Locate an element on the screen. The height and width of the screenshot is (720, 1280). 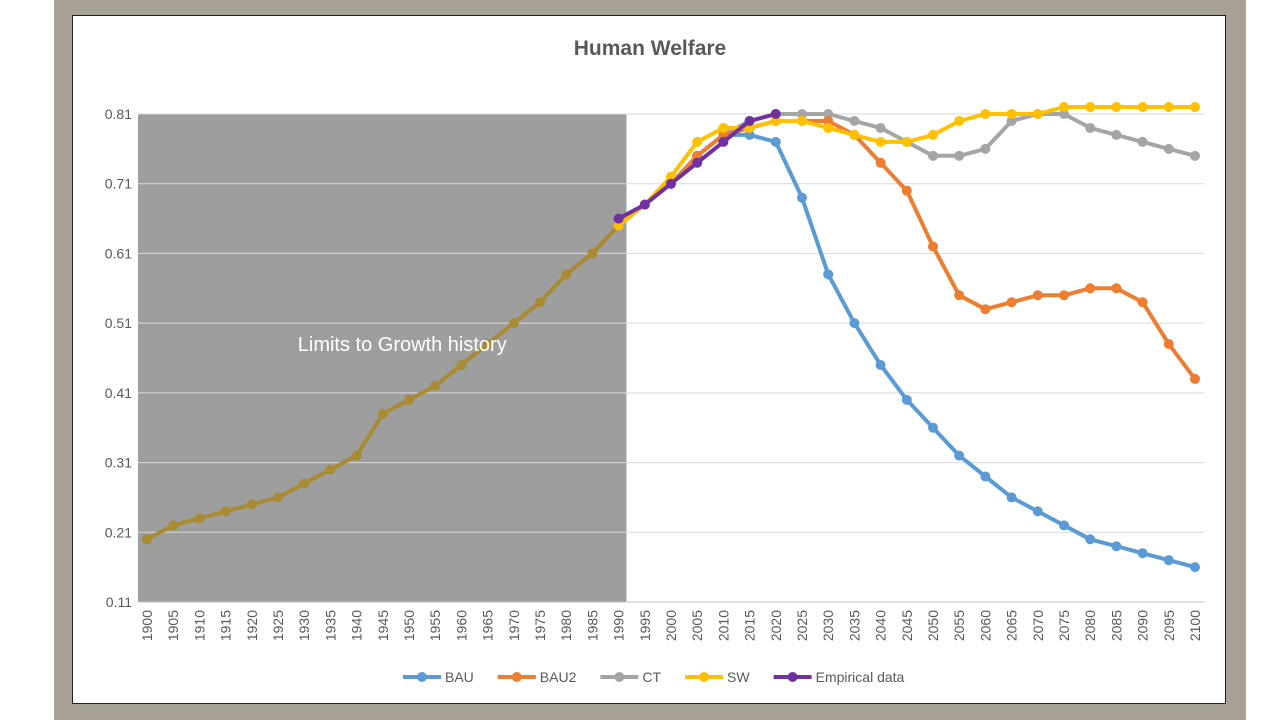
legend-item: CT is located at coordinates (630, 677).